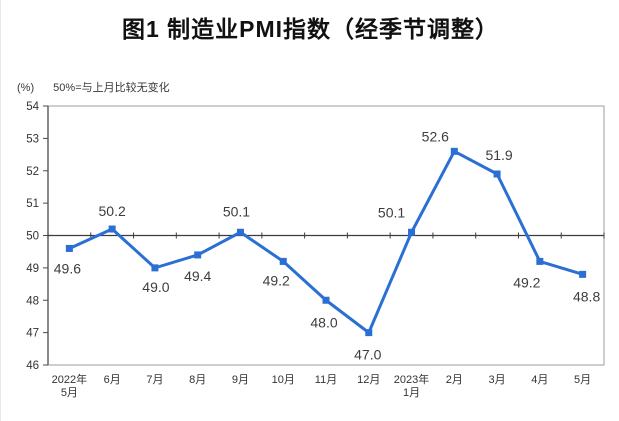 The height and width of the screenshot is (421, 619). Describe the element at coordinates (111, 88) in the screenshot. I see `baseline-note: 50%=与上月比较无变化` at that location.